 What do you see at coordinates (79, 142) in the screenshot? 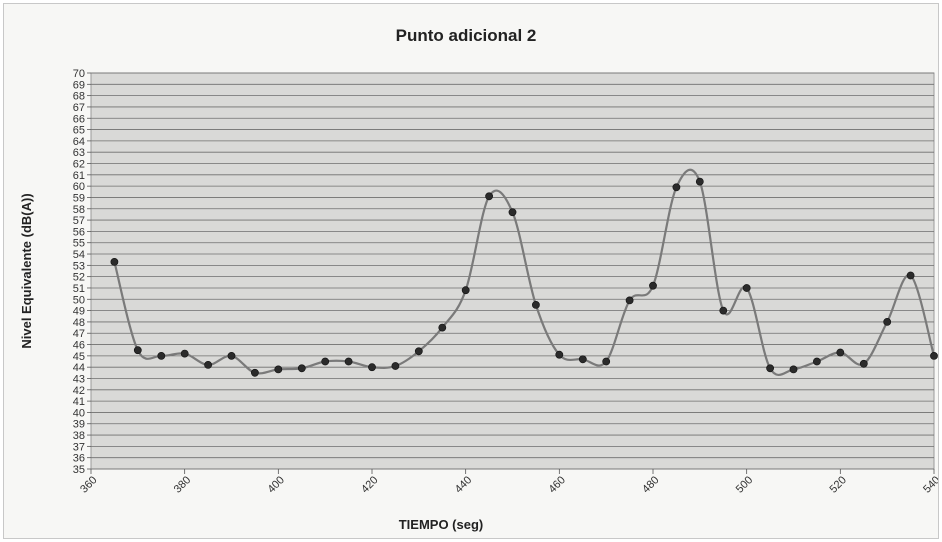
I see `y-tick-label: 64` at bounding box center [79, 142].